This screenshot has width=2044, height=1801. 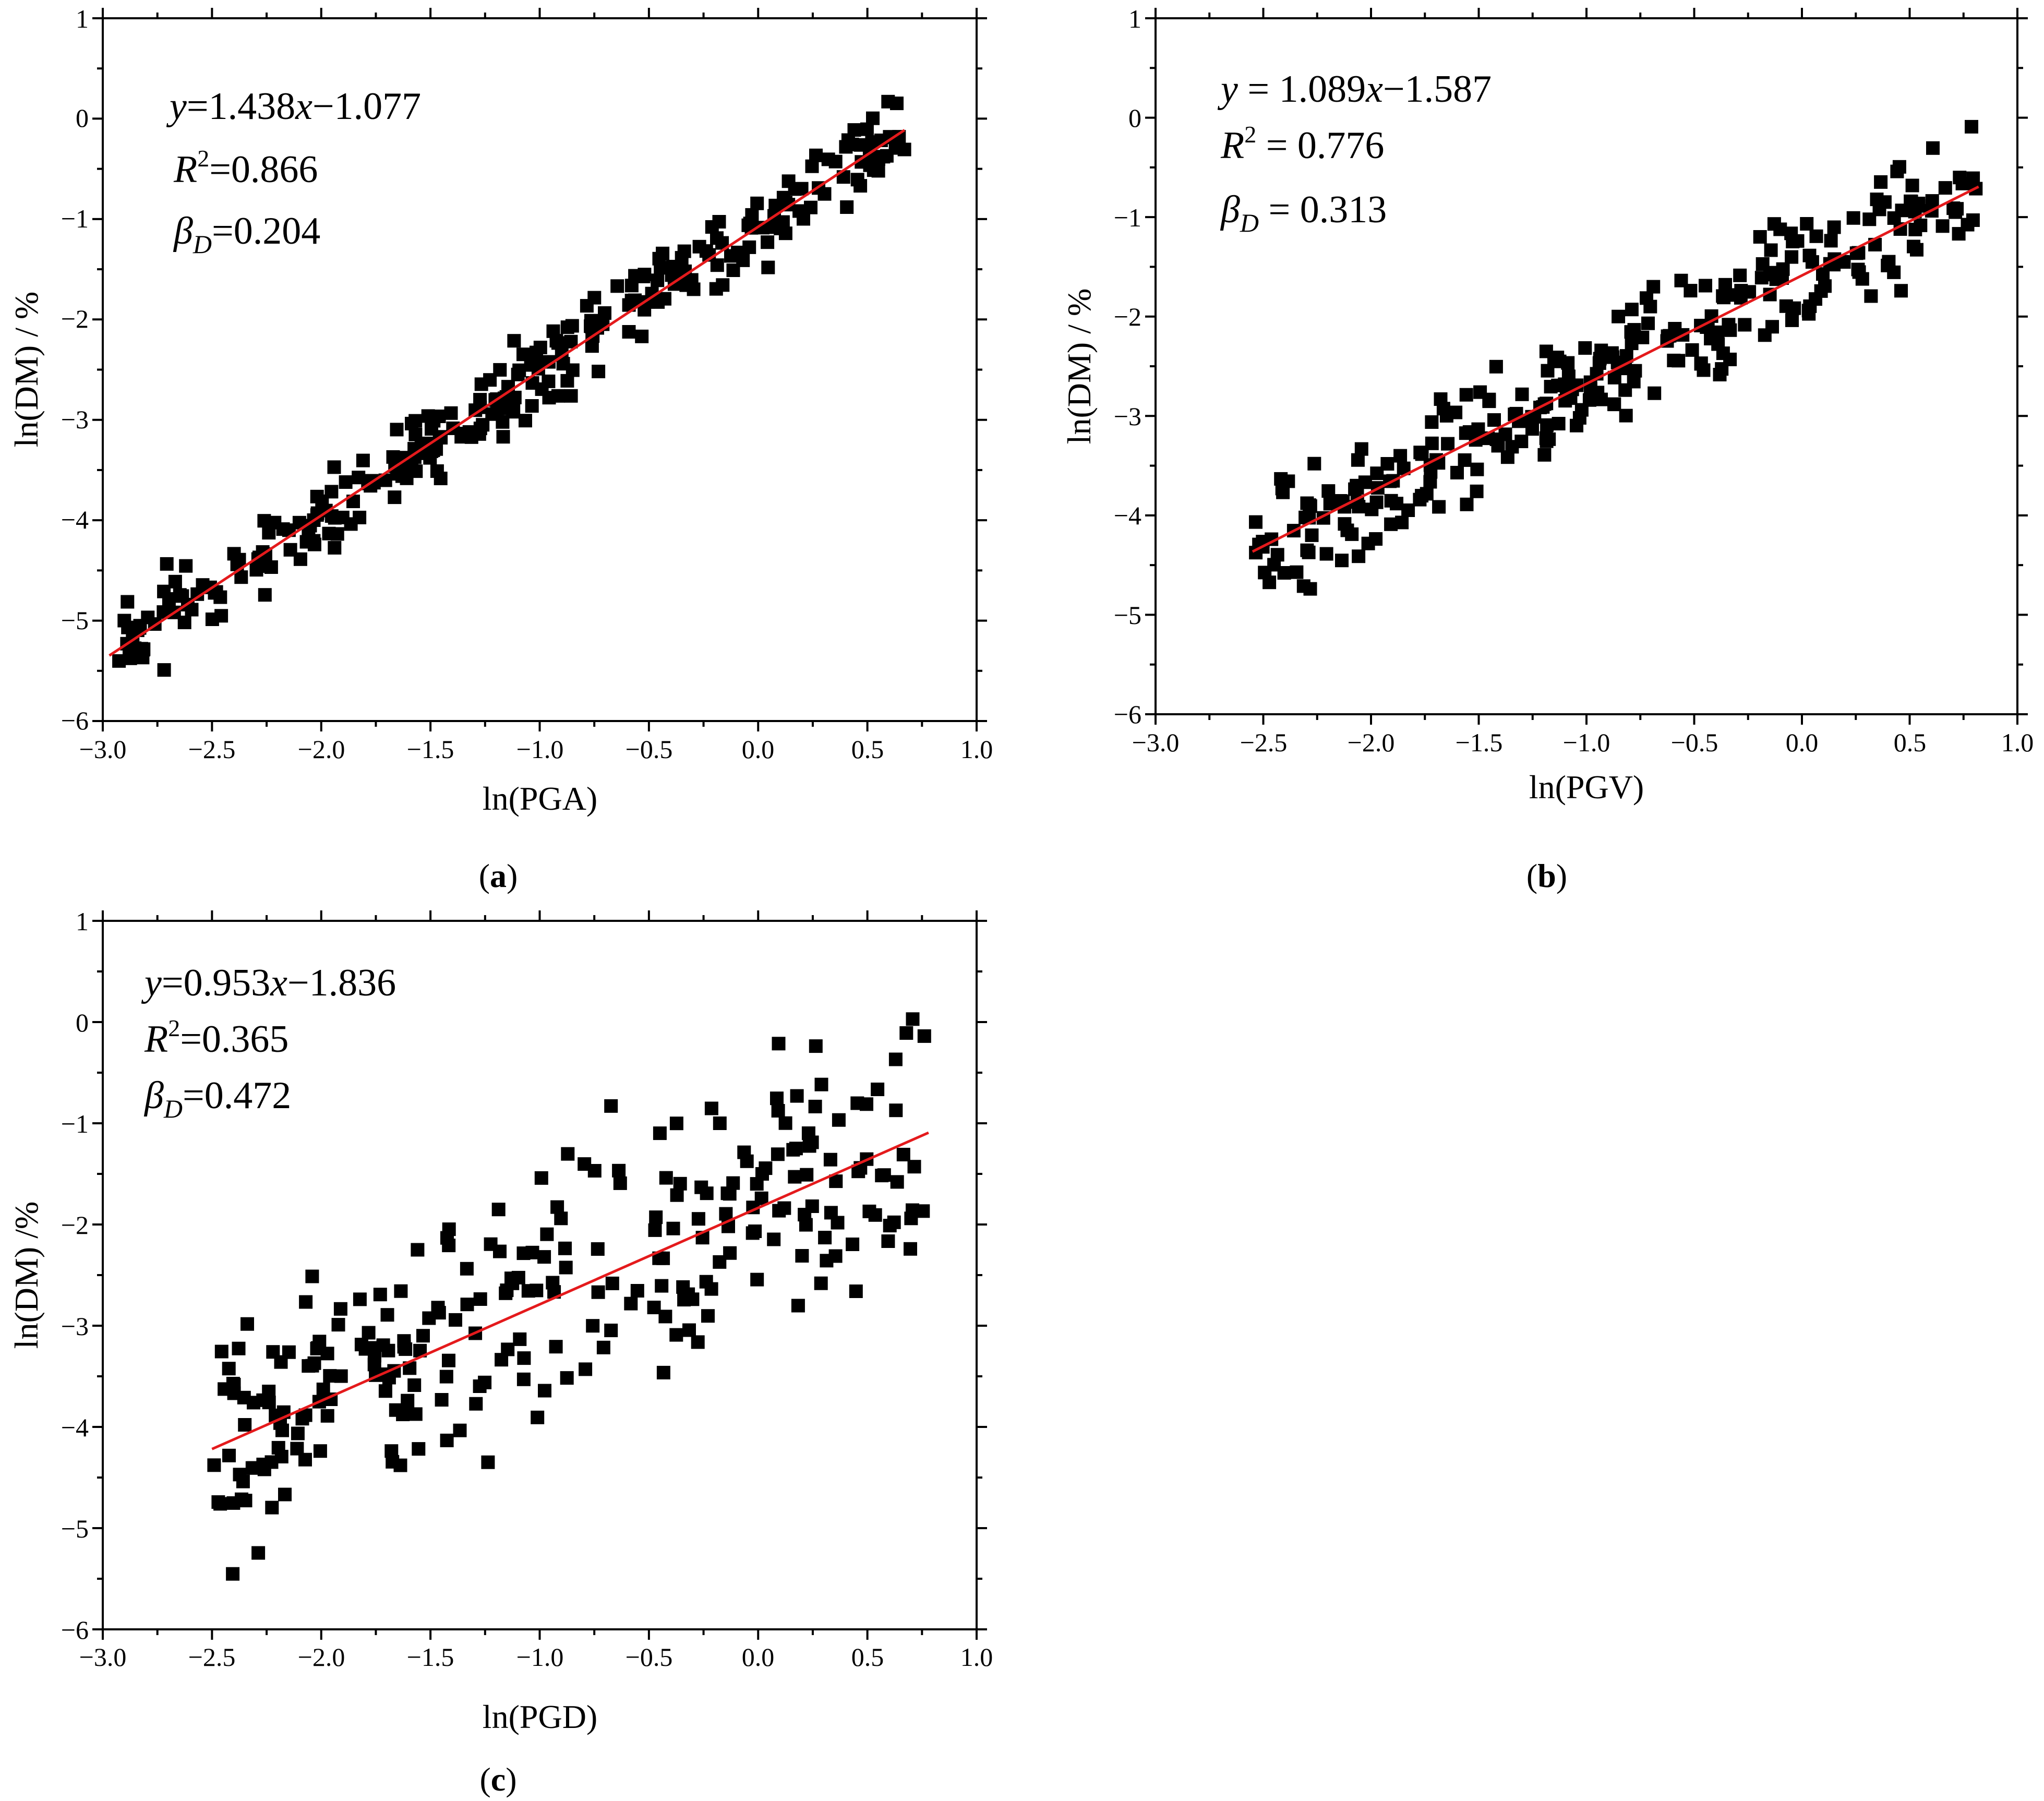 What do you see at coordinates (540, 1716) in the screenshot?
I see `x-axis-title-c: ln(PGD)` at bounding box center [540, 1716].